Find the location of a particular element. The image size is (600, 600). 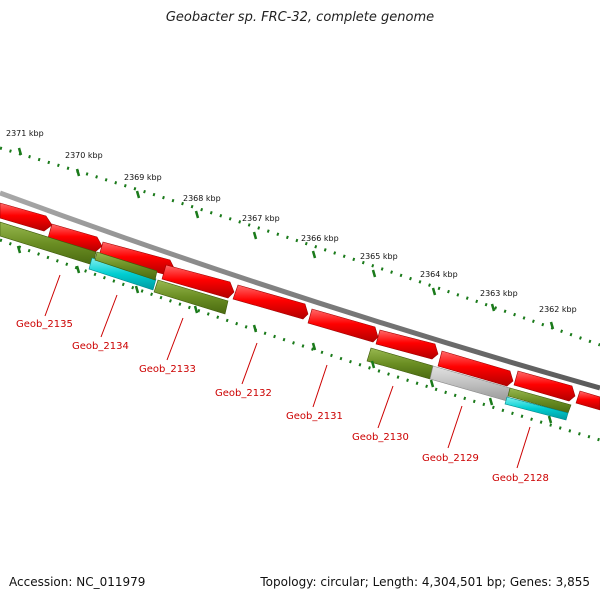

gene-bar-cyan is located at coordinates (536, 408).